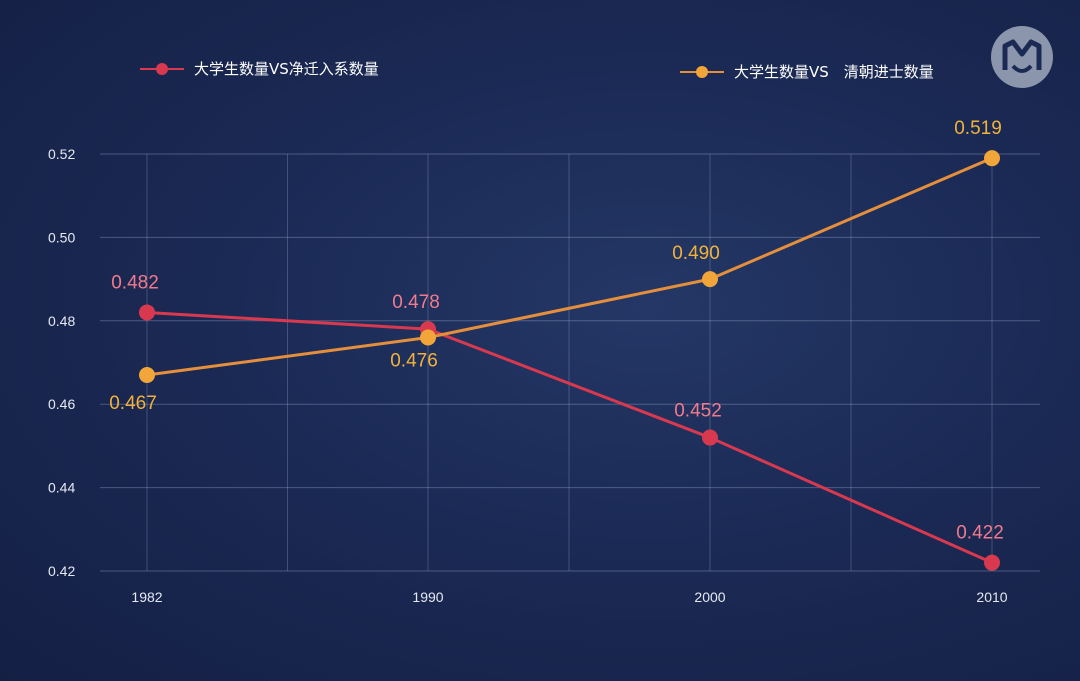 Image resolution: width=1080 pixels, height=681 pixels. What do you see at coordinates (696, 253) in the screenshot?
I see `data-label: 0.490` at bounding box center [696, 253].